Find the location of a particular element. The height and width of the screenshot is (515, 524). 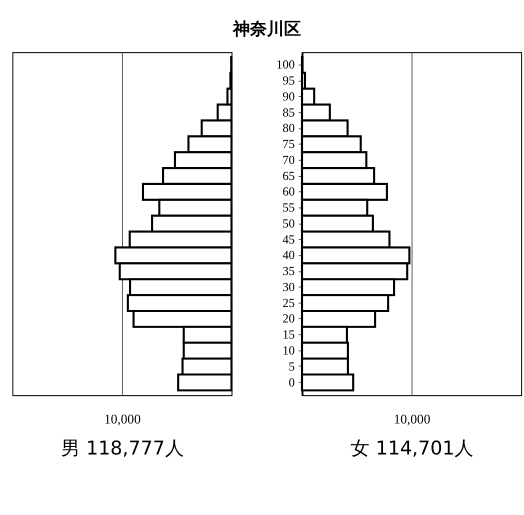

y-tick-label: 10 is located at coordinates (288, 351).